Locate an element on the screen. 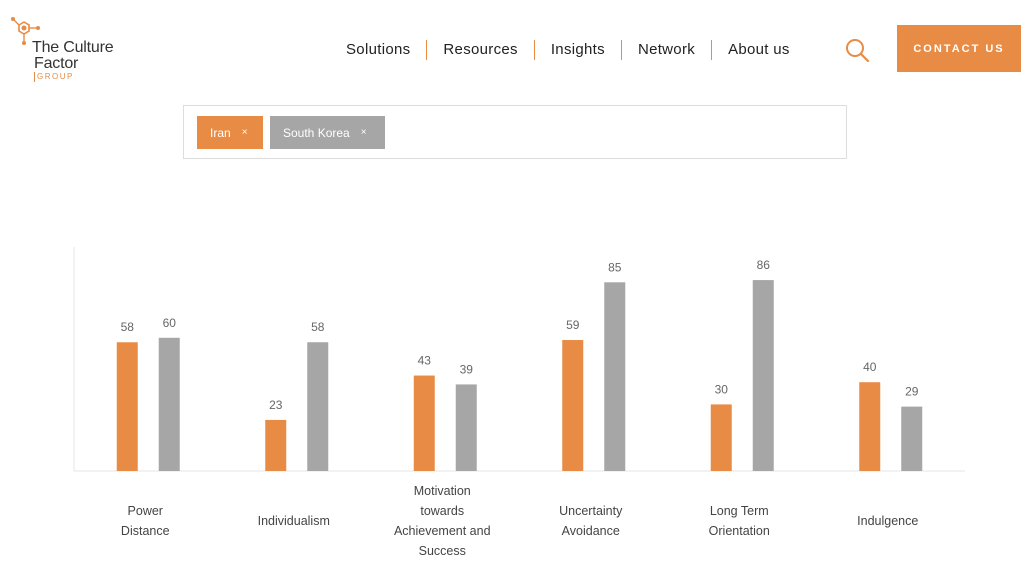 The width and height of the screenshot is (1024, 571). category-label: Motivation towards Achievement and Success is located at coordinates (442, 521).